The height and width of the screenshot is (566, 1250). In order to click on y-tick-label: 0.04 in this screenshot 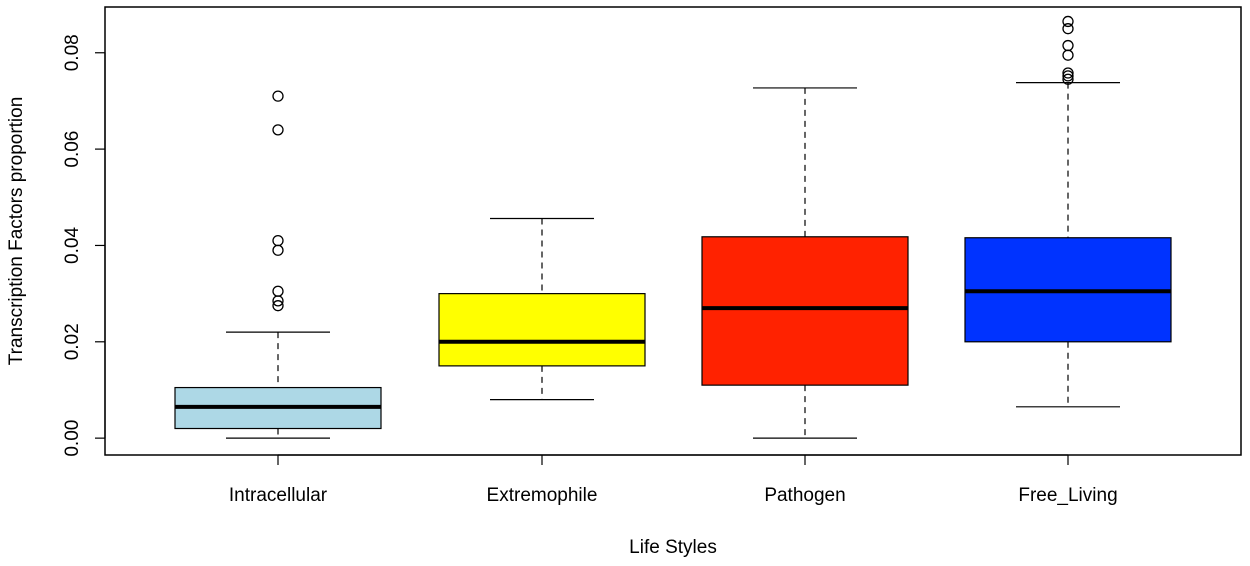, I will do `click(72, 245)`.